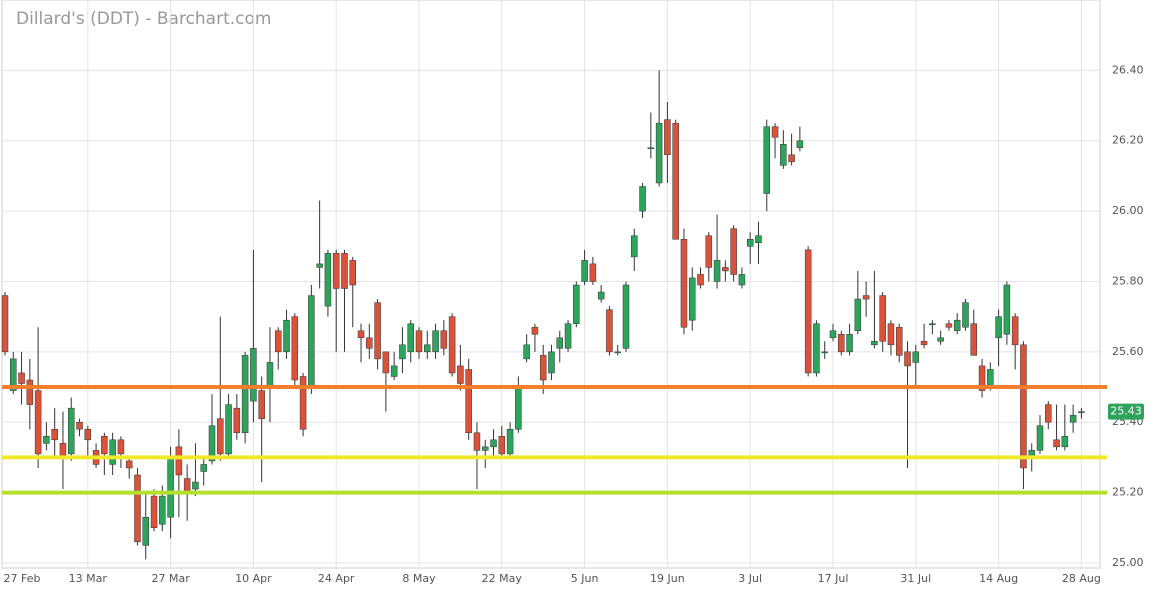 The width and height of the screenshot is (1160, 603). Describe the element at coordinates (915, 578) in the screenshot. I see `x-tick-label: 31 Jul` at that location.